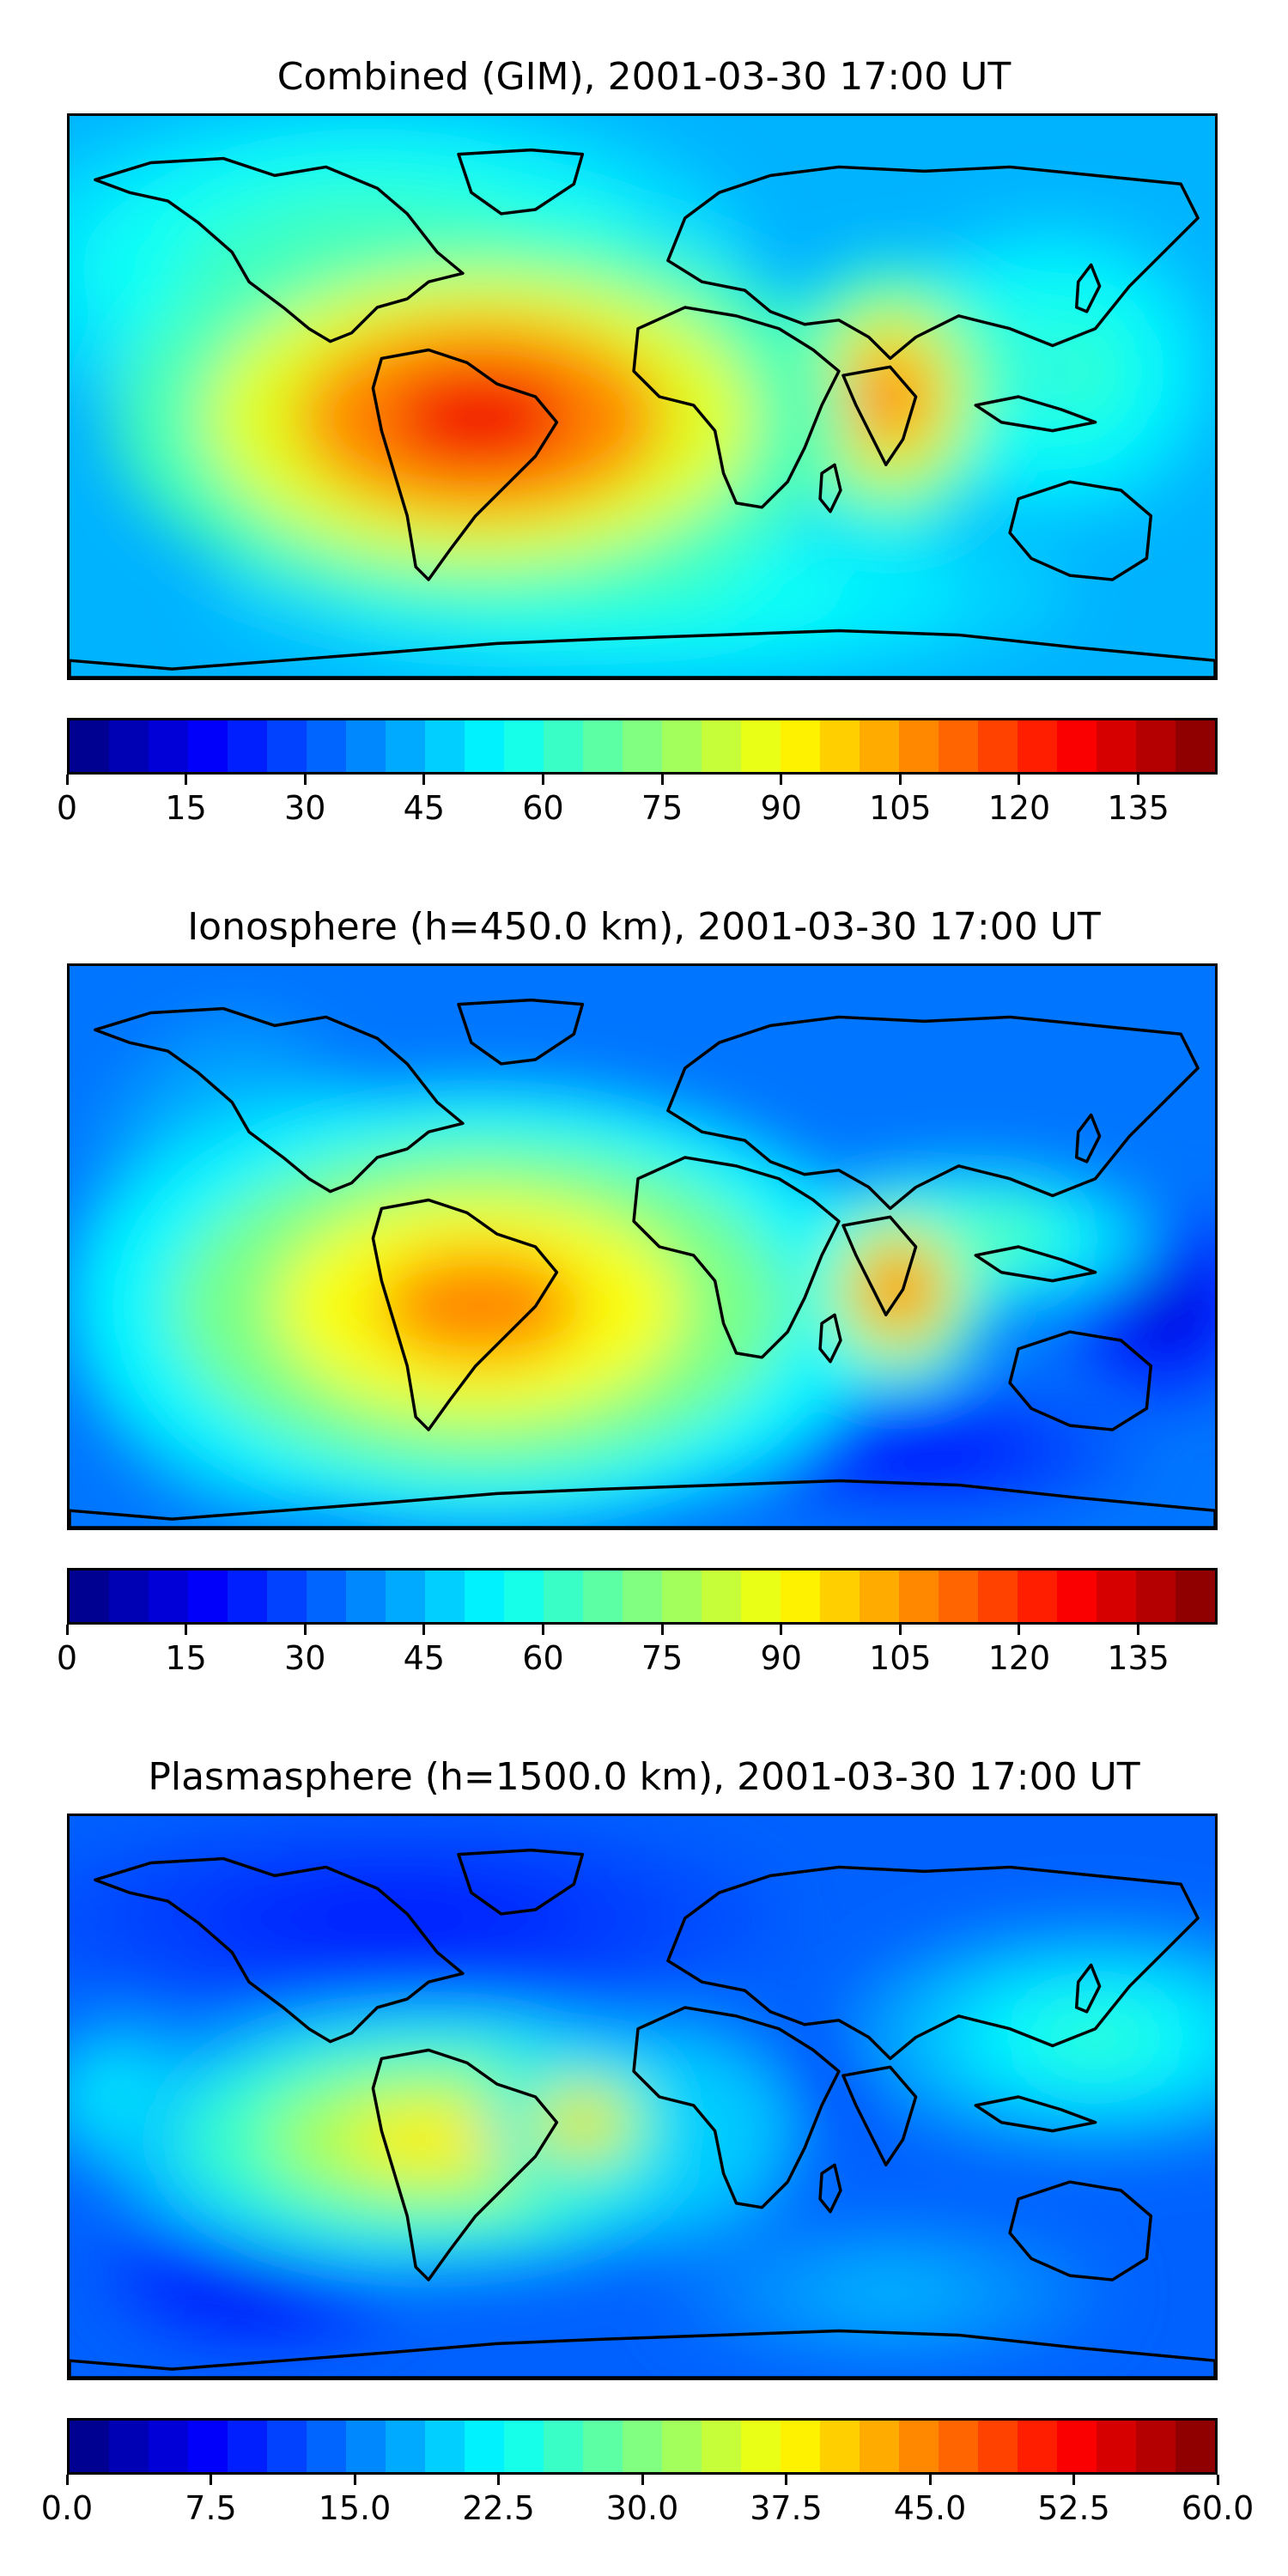 This screenshot has width=1288, height=2576. I want to click on colorbar-tick-label: 120, so click(1019, 808).